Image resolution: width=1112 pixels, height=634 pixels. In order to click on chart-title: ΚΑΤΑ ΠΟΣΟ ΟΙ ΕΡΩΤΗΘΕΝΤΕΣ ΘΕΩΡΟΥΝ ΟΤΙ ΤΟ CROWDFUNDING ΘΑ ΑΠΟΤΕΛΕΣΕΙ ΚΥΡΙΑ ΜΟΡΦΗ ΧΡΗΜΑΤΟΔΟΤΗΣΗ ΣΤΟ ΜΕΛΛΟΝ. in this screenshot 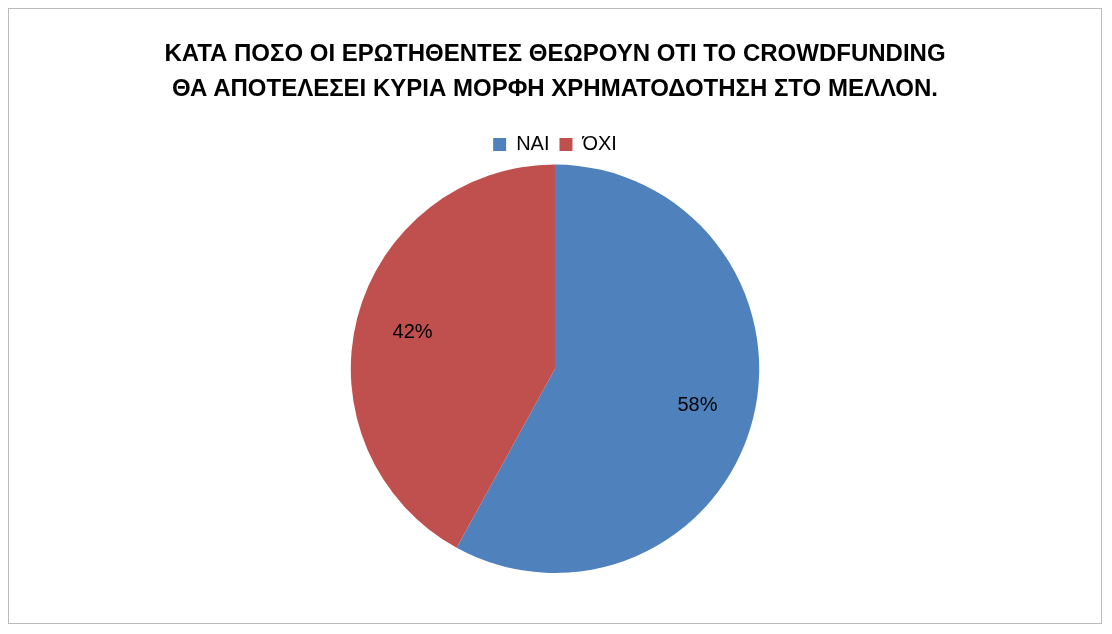, I will do `click(555, 70)`.